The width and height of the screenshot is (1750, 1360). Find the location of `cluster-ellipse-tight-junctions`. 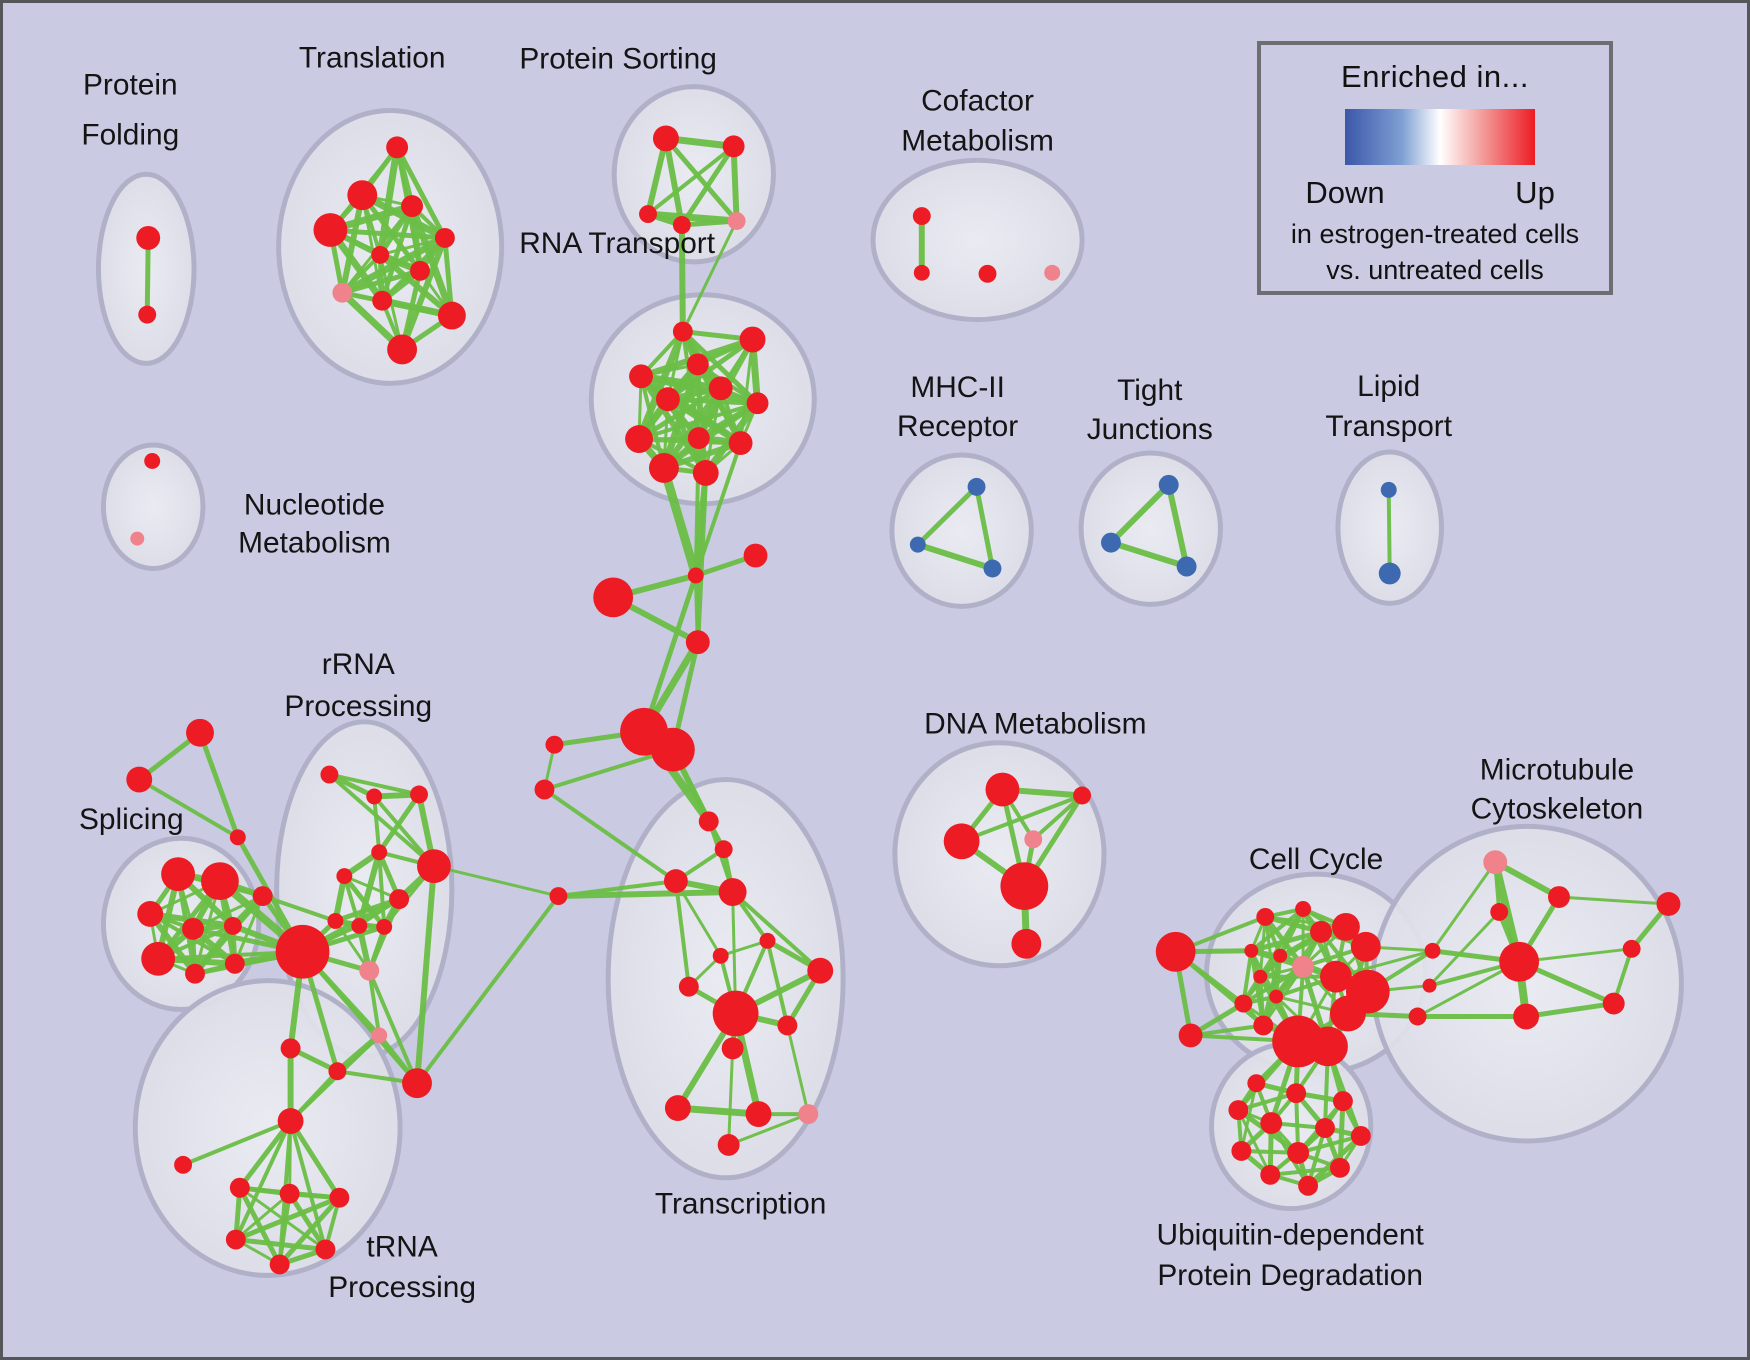

cluster-ellipse-tight-junctions is located at coordinates (1150, 528).